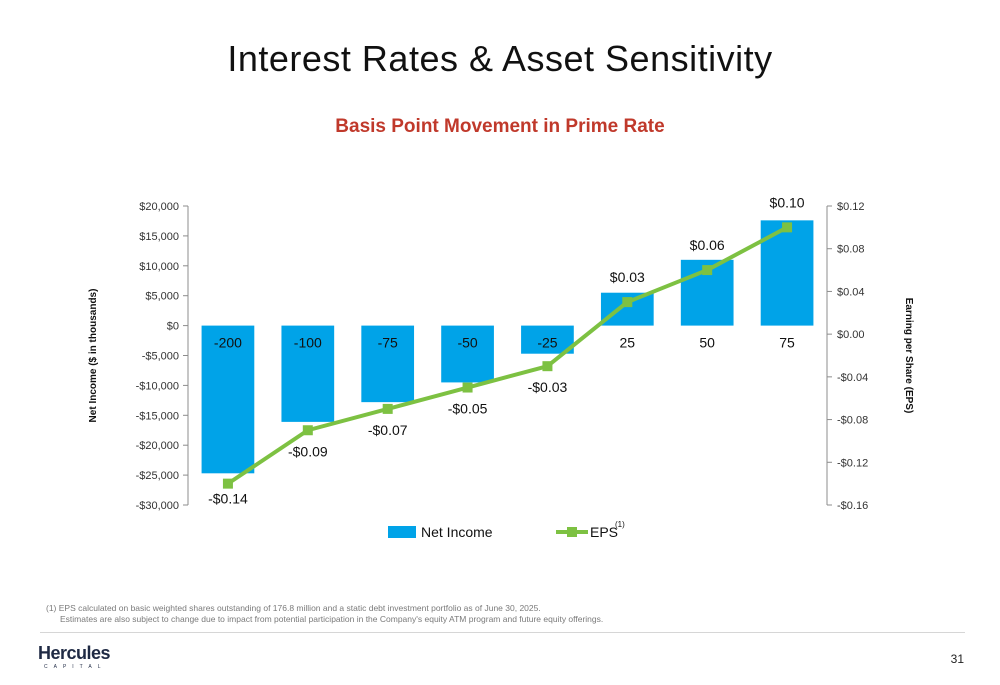 This screenshot has width=1000, height=685. What do you see at coordinates (851, 250) in the screenshot?
I see `right-axis-tick-label: $0.08` at bounding box center [851, 250].